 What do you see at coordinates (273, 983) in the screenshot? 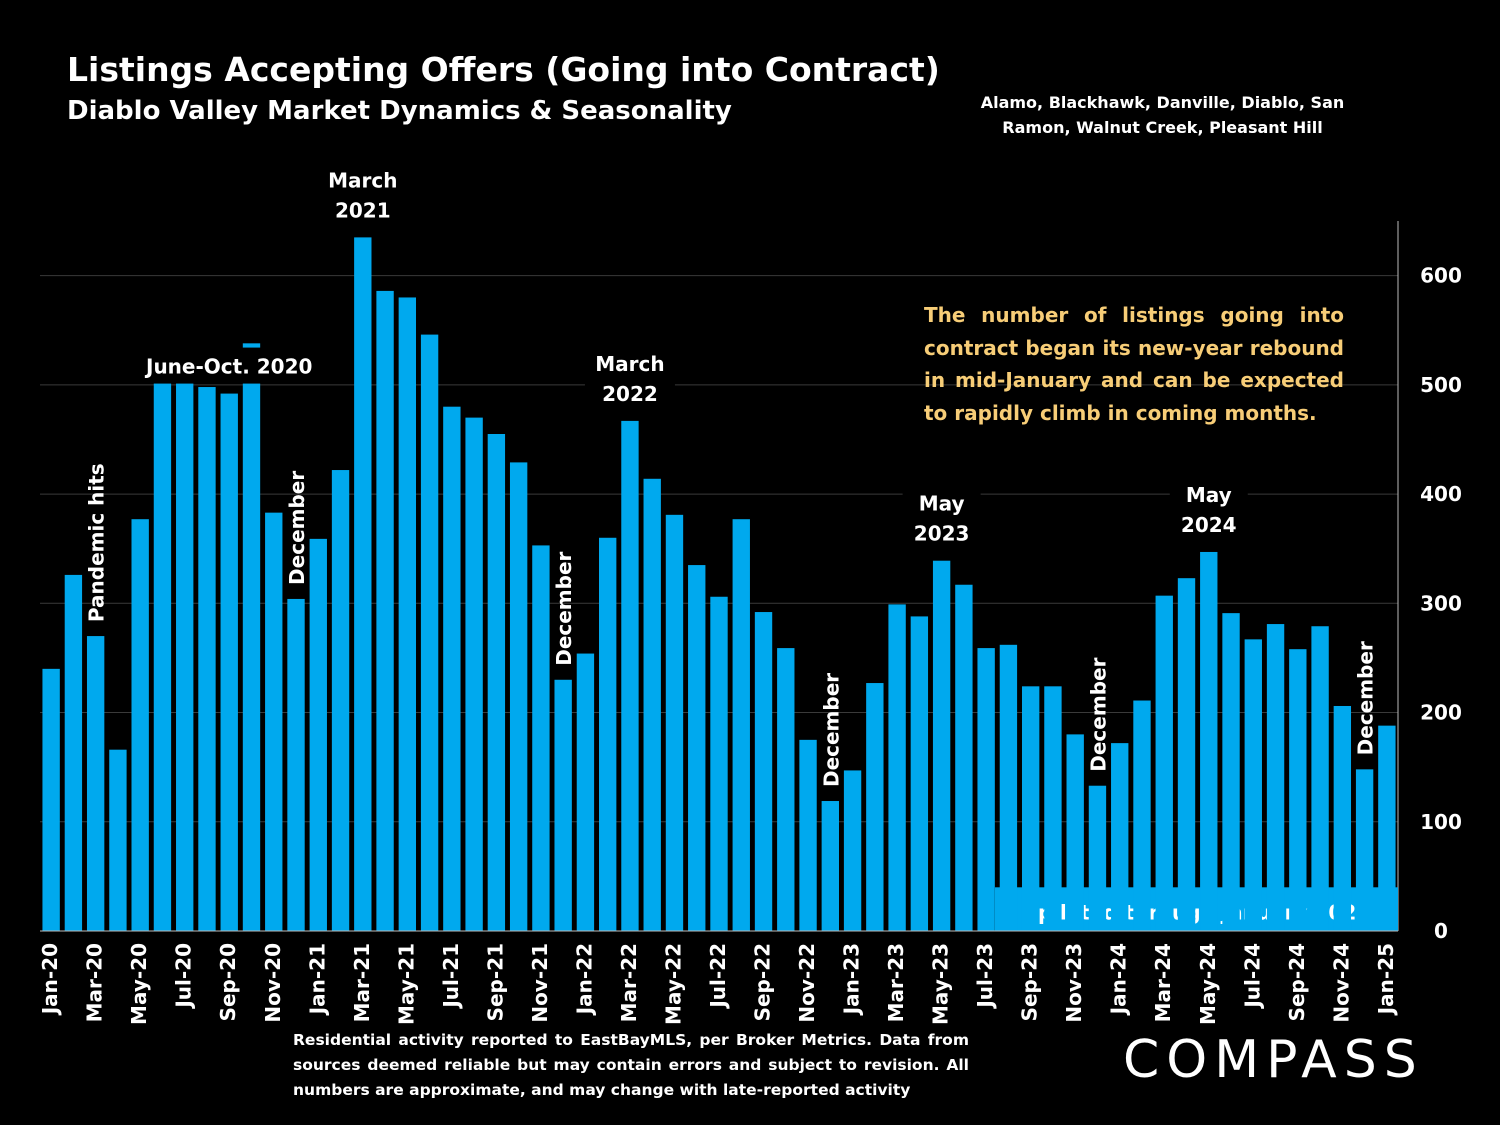
I see `x-tick-label: Nov-20` at bounding box center [273, 983].